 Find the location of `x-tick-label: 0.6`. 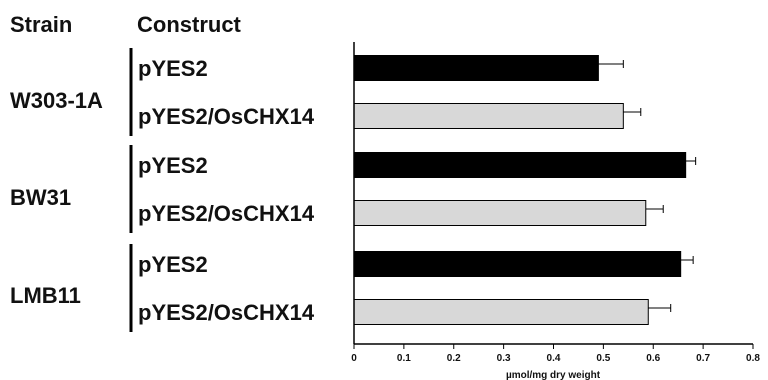

x-tick-label: 0.6 is located at coordinates (653, 358).